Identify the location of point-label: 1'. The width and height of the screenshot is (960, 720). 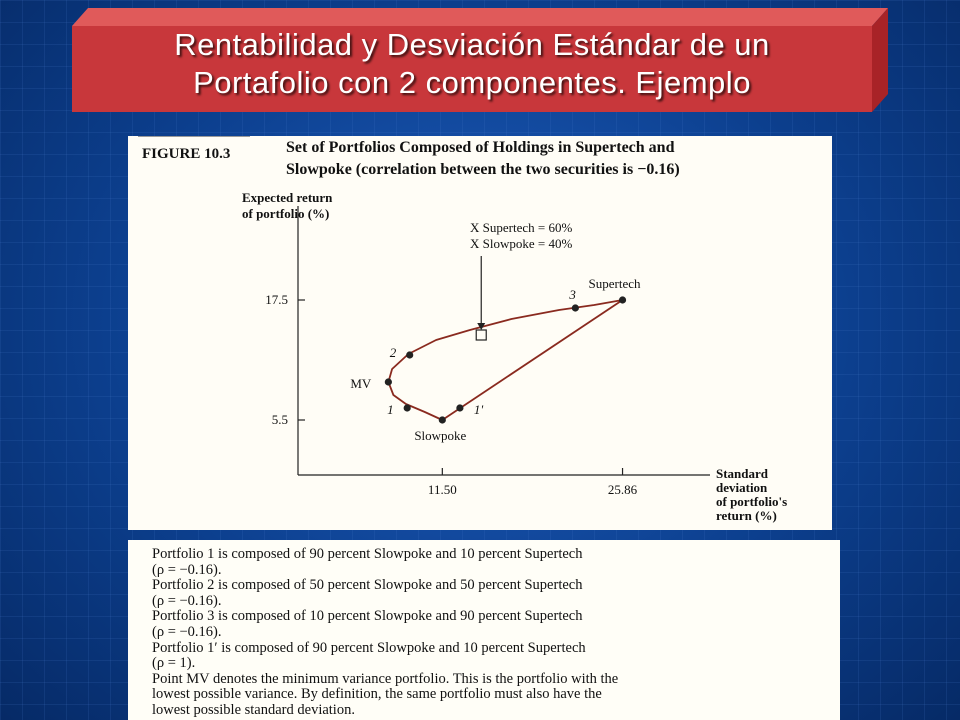
(479, 409).